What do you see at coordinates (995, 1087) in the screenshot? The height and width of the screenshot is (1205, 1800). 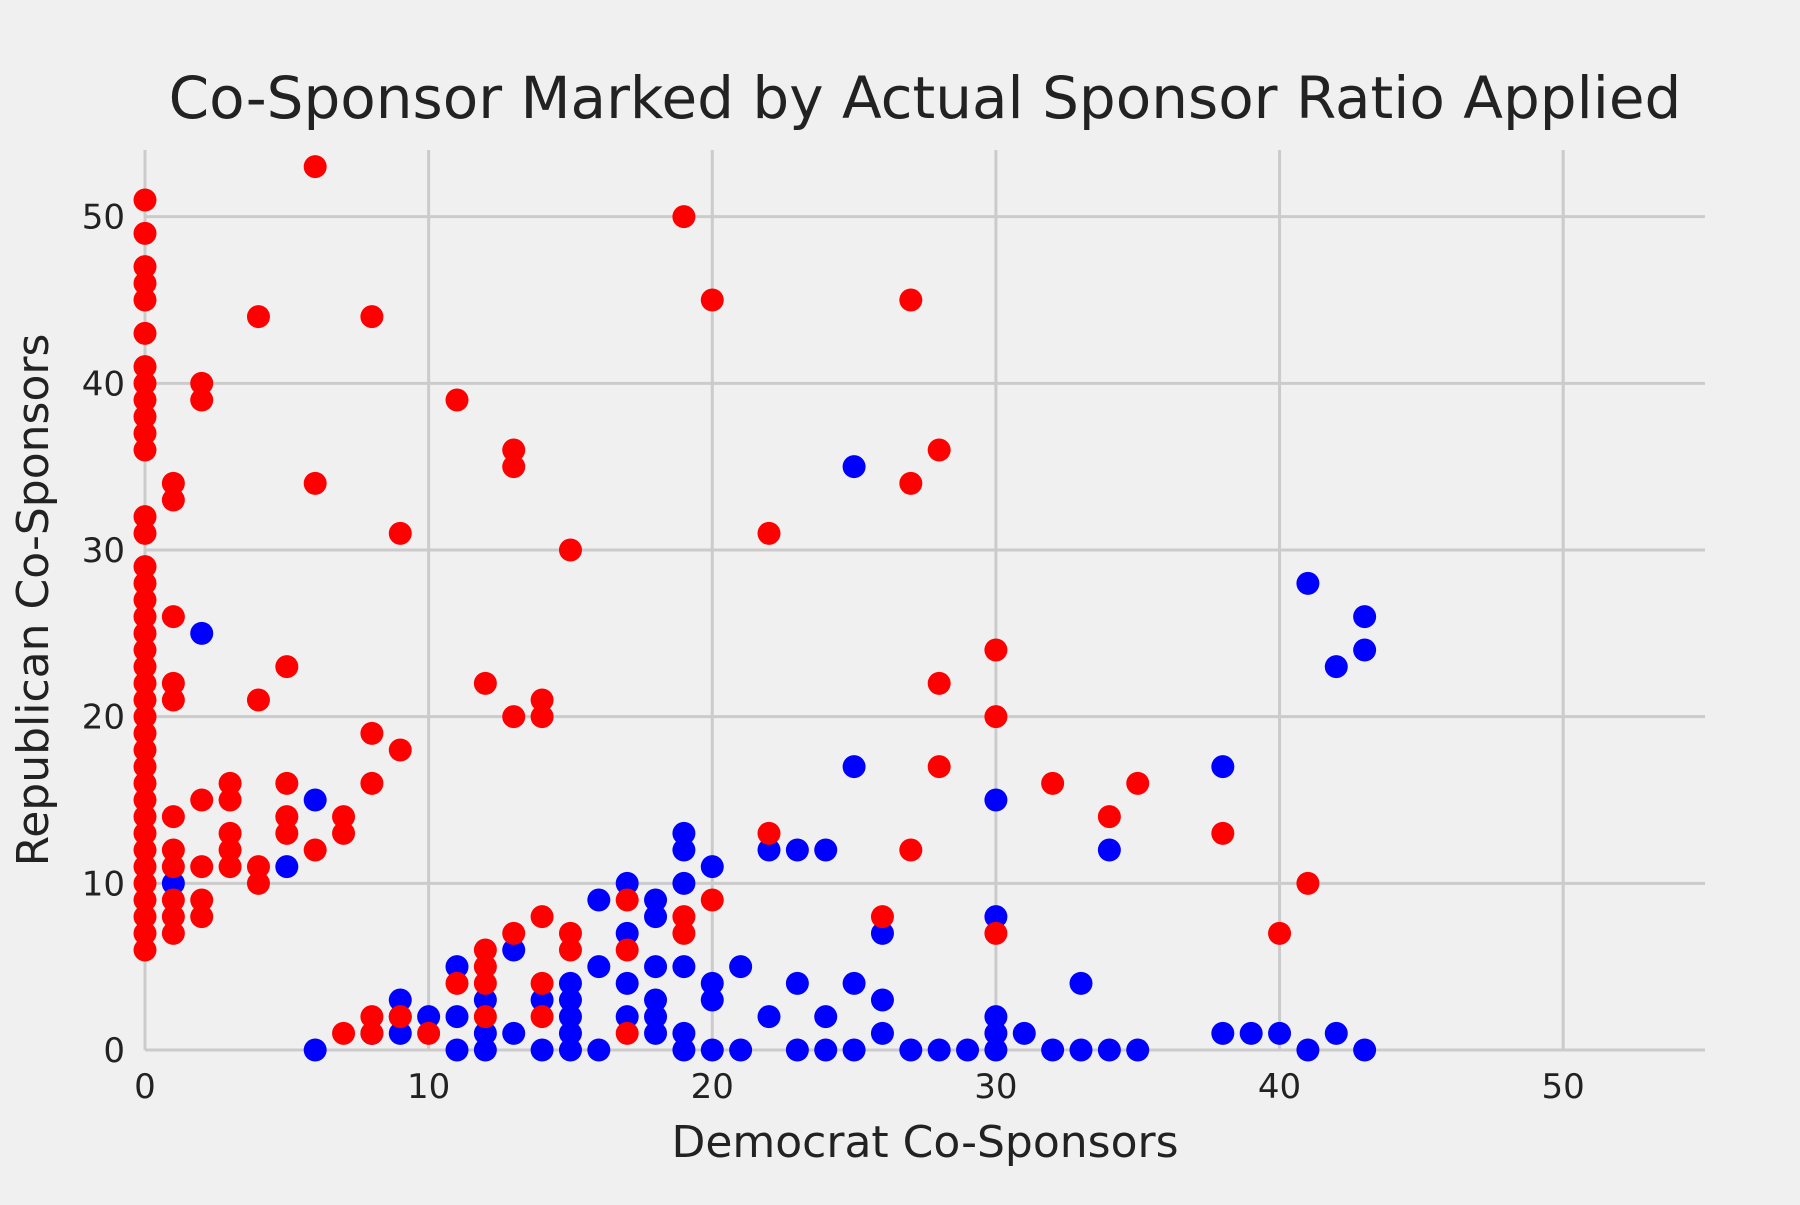 I see `x-tick-label: 30` at bounding box center [995, 1087].